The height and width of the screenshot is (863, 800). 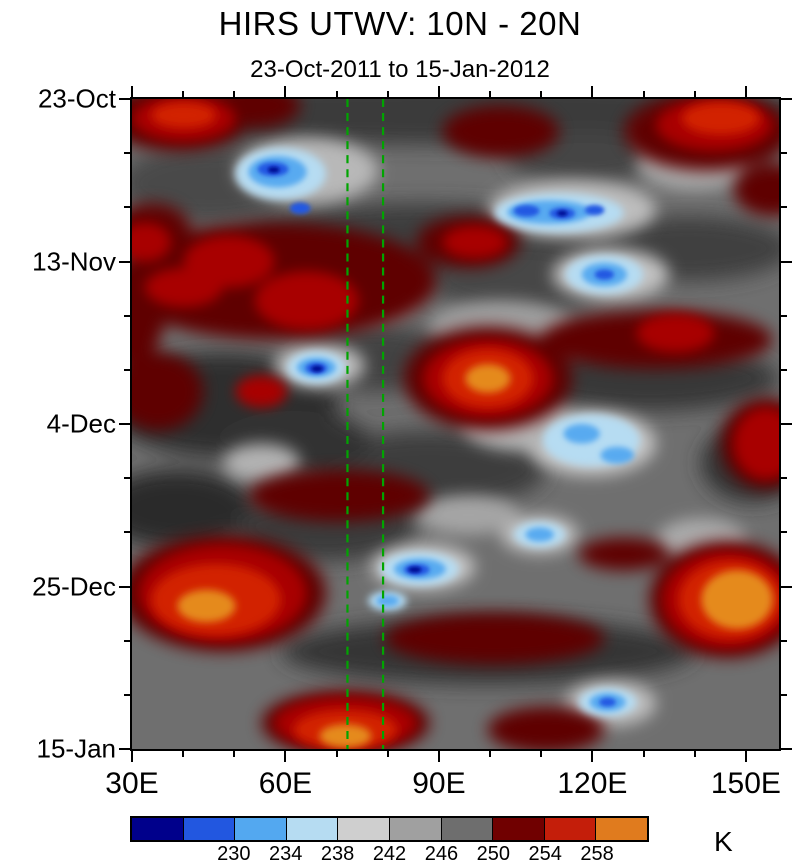 What do you see at coordinates (745, 783) in the screenshot?
I see `x-tick-label: 150E` at bounding box center [745, 783].